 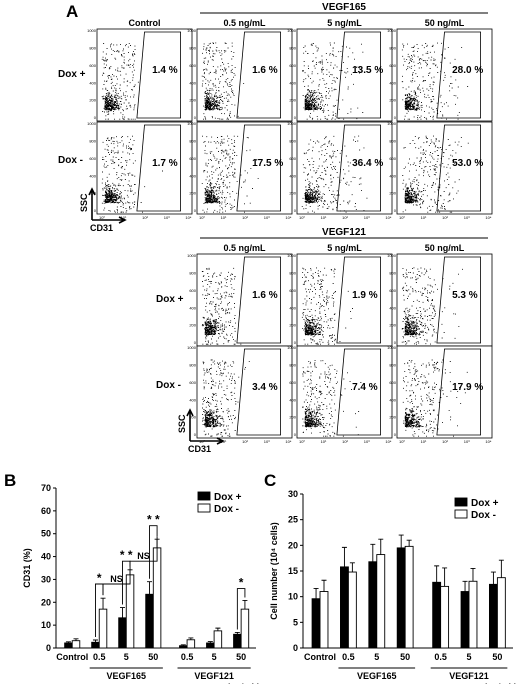 I want to click on dose-label: 5 ng/mL, so click(x=344, y=248).